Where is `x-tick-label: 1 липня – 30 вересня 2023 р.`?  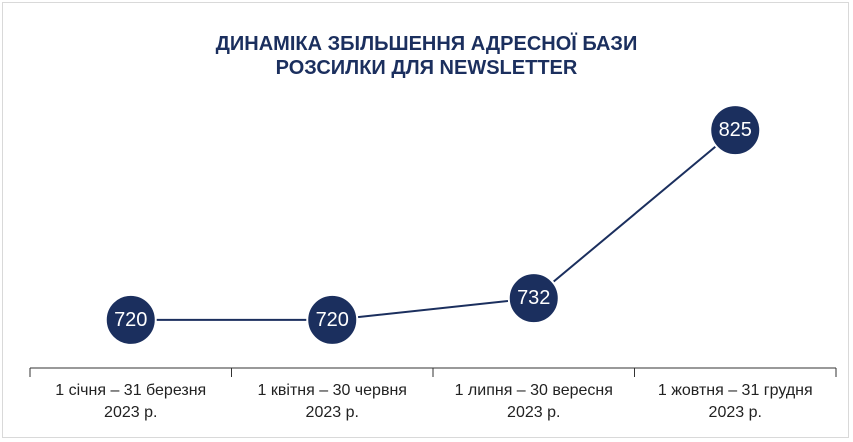
x-tick-label: 1 липня – 30 вересня 2023 р. is located at coordinates (533, 401).